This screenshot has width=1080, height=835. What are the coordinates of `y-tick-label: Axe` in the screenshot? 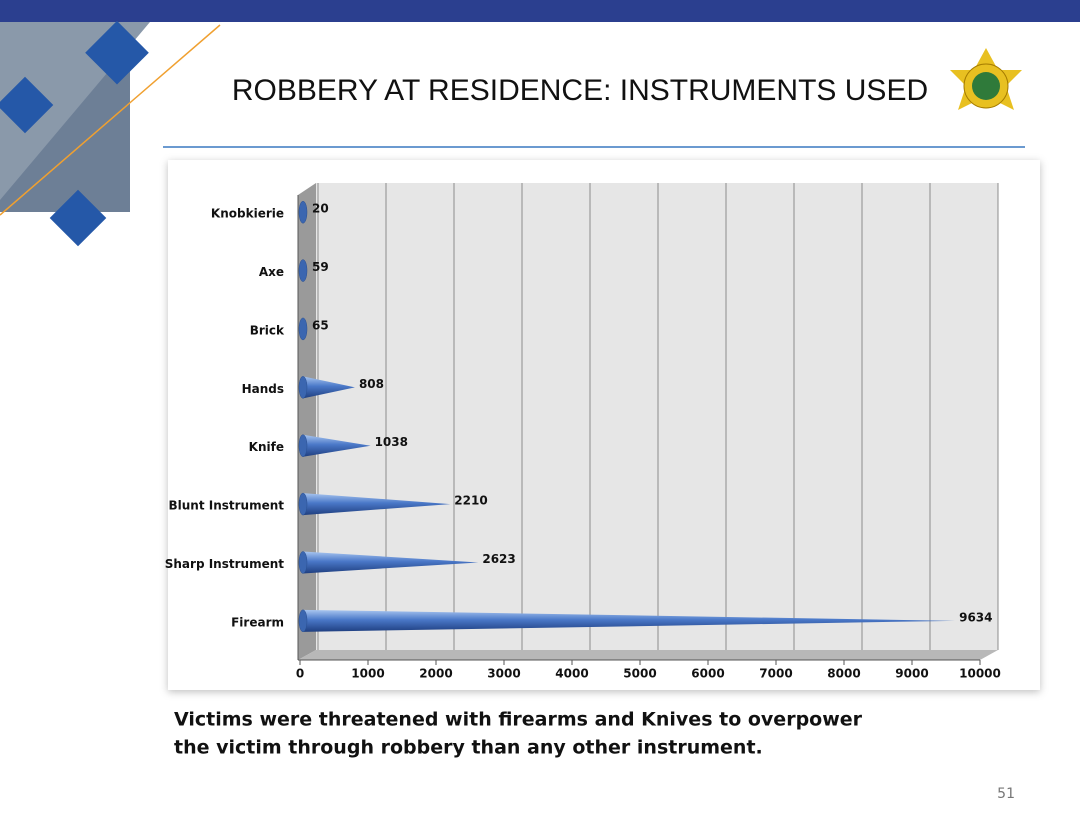 It's located at (271, 272).